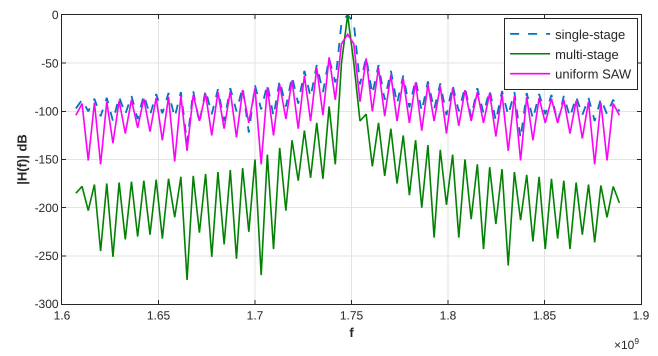 The image size is (658, 356). Describe the element at coordinates (641, 315) in the screenshot. I see `x-tick-label: 1.9` at that location.